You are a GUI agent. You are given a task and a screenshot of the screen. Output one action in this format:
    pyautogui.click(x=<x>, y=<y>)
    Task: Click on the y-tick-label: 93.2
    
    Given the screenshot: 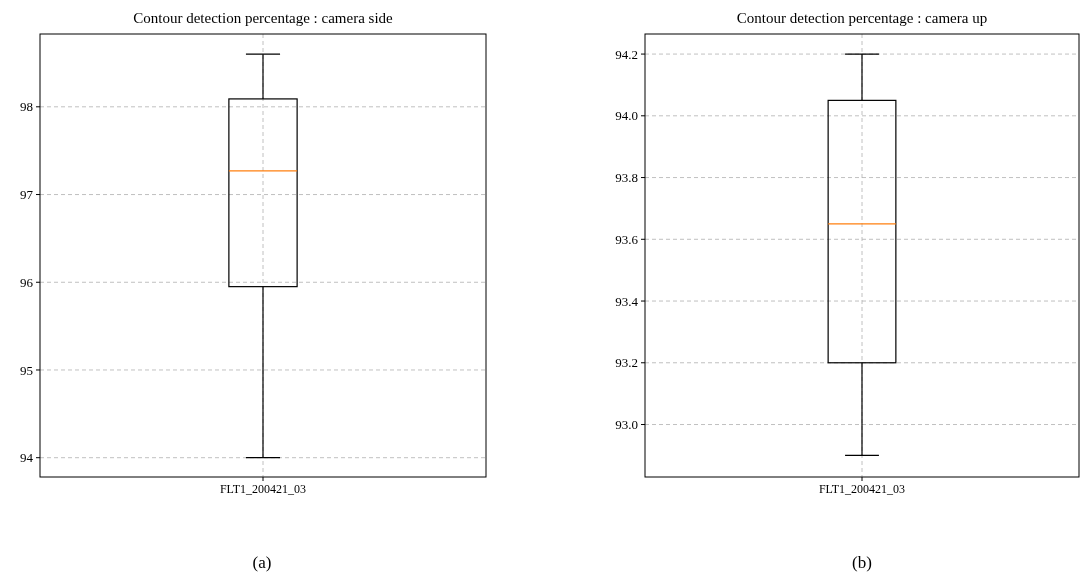 What is the action you would take?
    pyautogui.click(x=626, y=363)
    